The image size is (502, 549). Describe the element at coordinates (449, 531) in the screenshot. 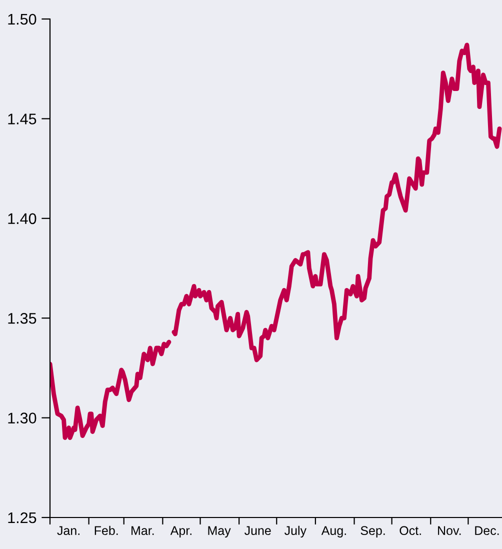

I see `x-tick-label: Nov.` at that location.